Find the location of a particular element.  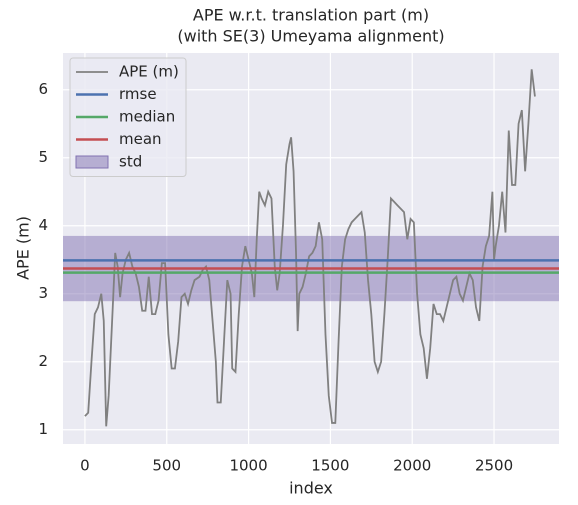

chart-subtitle: (with SE(3) Umeyama alignment) is located at coordinates (310, 36).